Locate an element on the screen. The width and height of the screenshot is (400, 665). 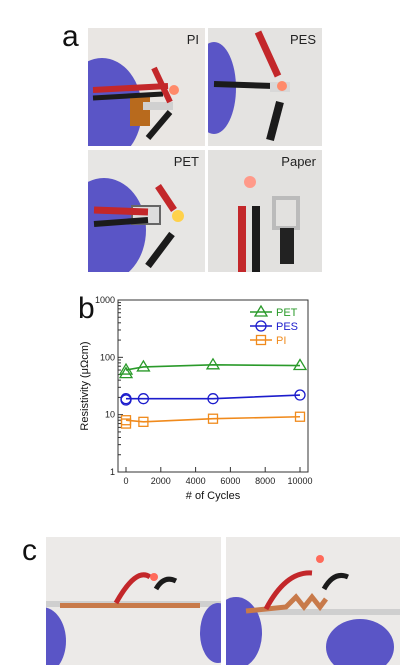
series-line-pet is located at coordinates (213, 367).